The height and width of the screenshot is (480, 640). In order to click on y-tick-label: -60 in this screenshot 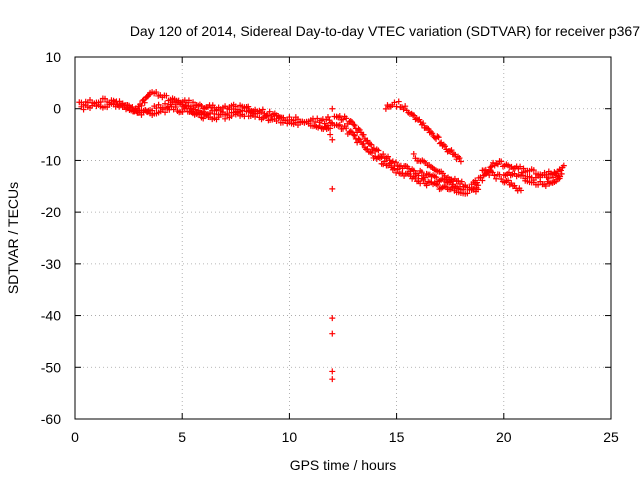, I will do `click(51, 419)`.